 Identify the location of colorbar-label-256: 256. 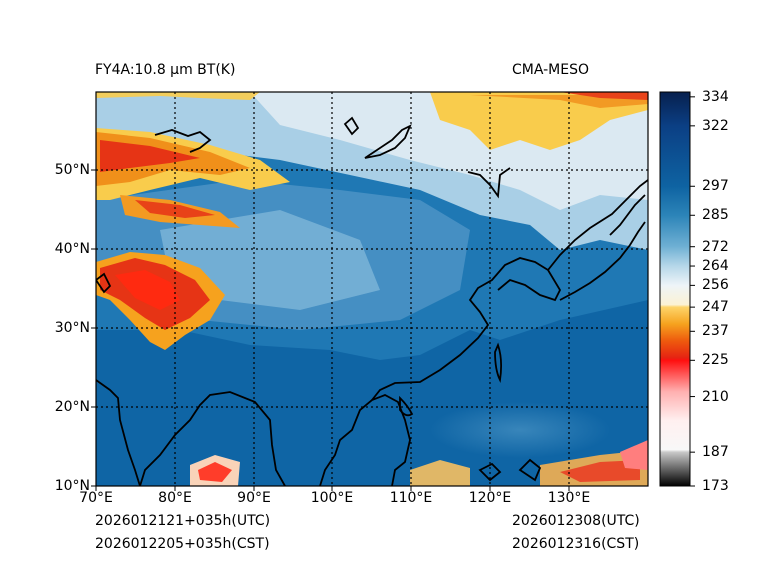
(715, 285).